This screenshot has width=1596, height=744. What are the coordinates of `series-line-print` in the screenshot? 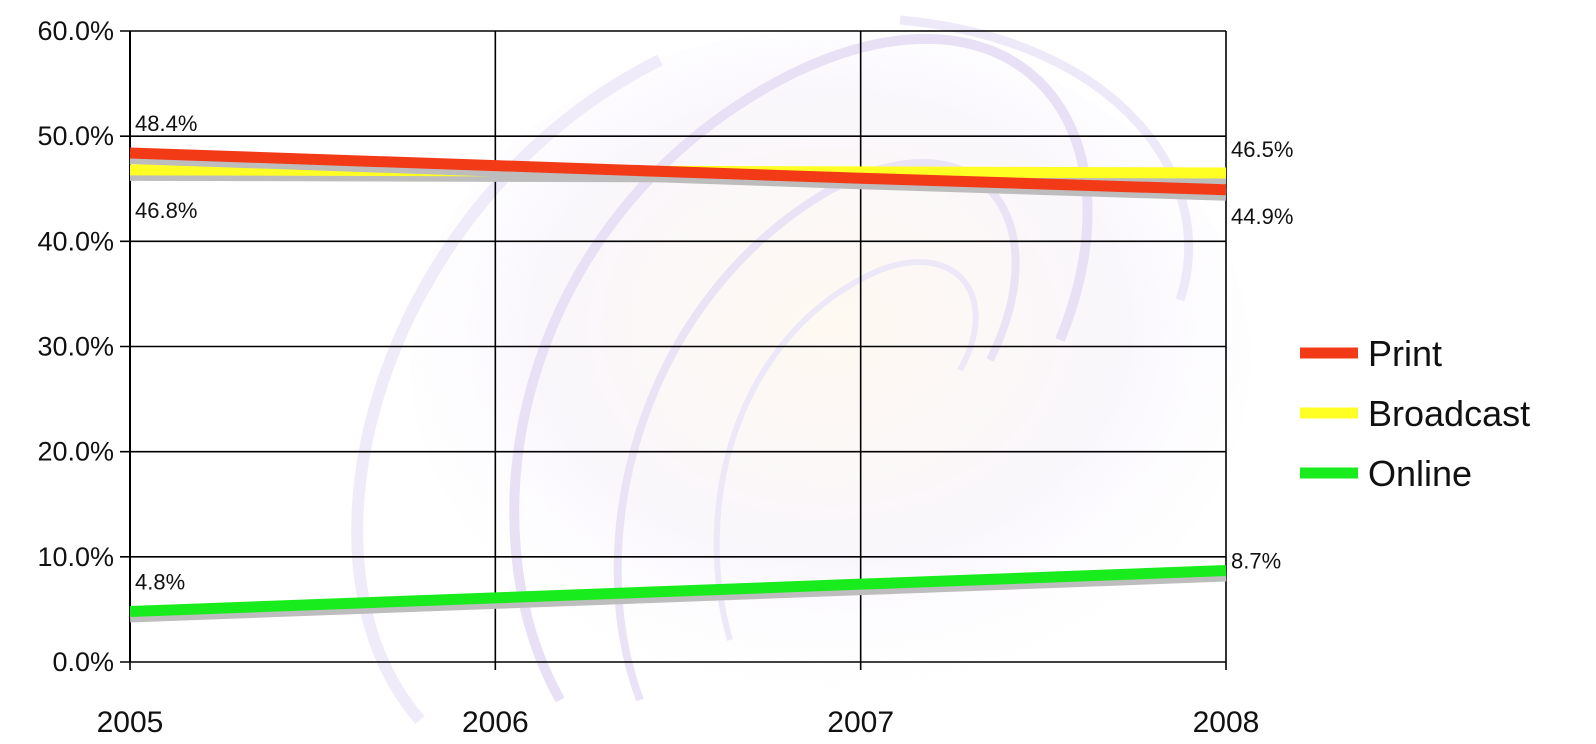 It's located at (678, 171).